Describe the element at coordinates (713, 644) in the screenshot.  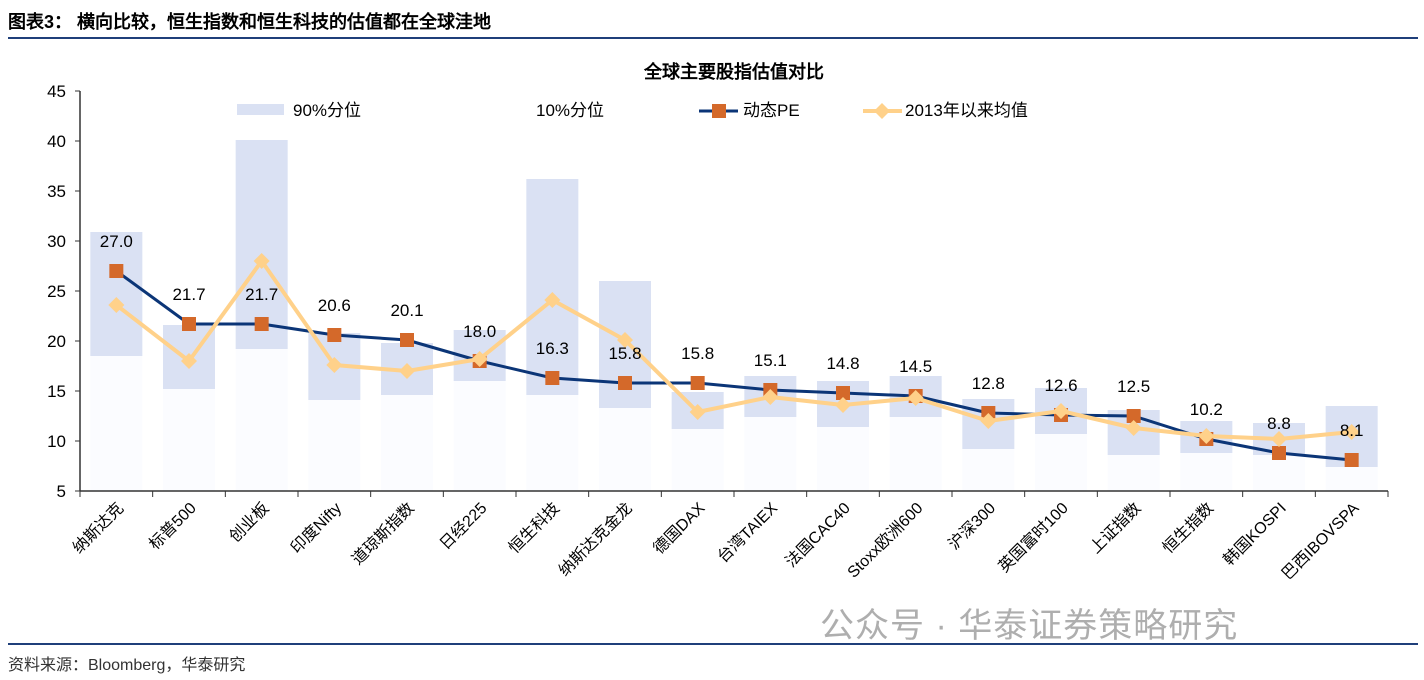
I see `bottom-divider` at that location.